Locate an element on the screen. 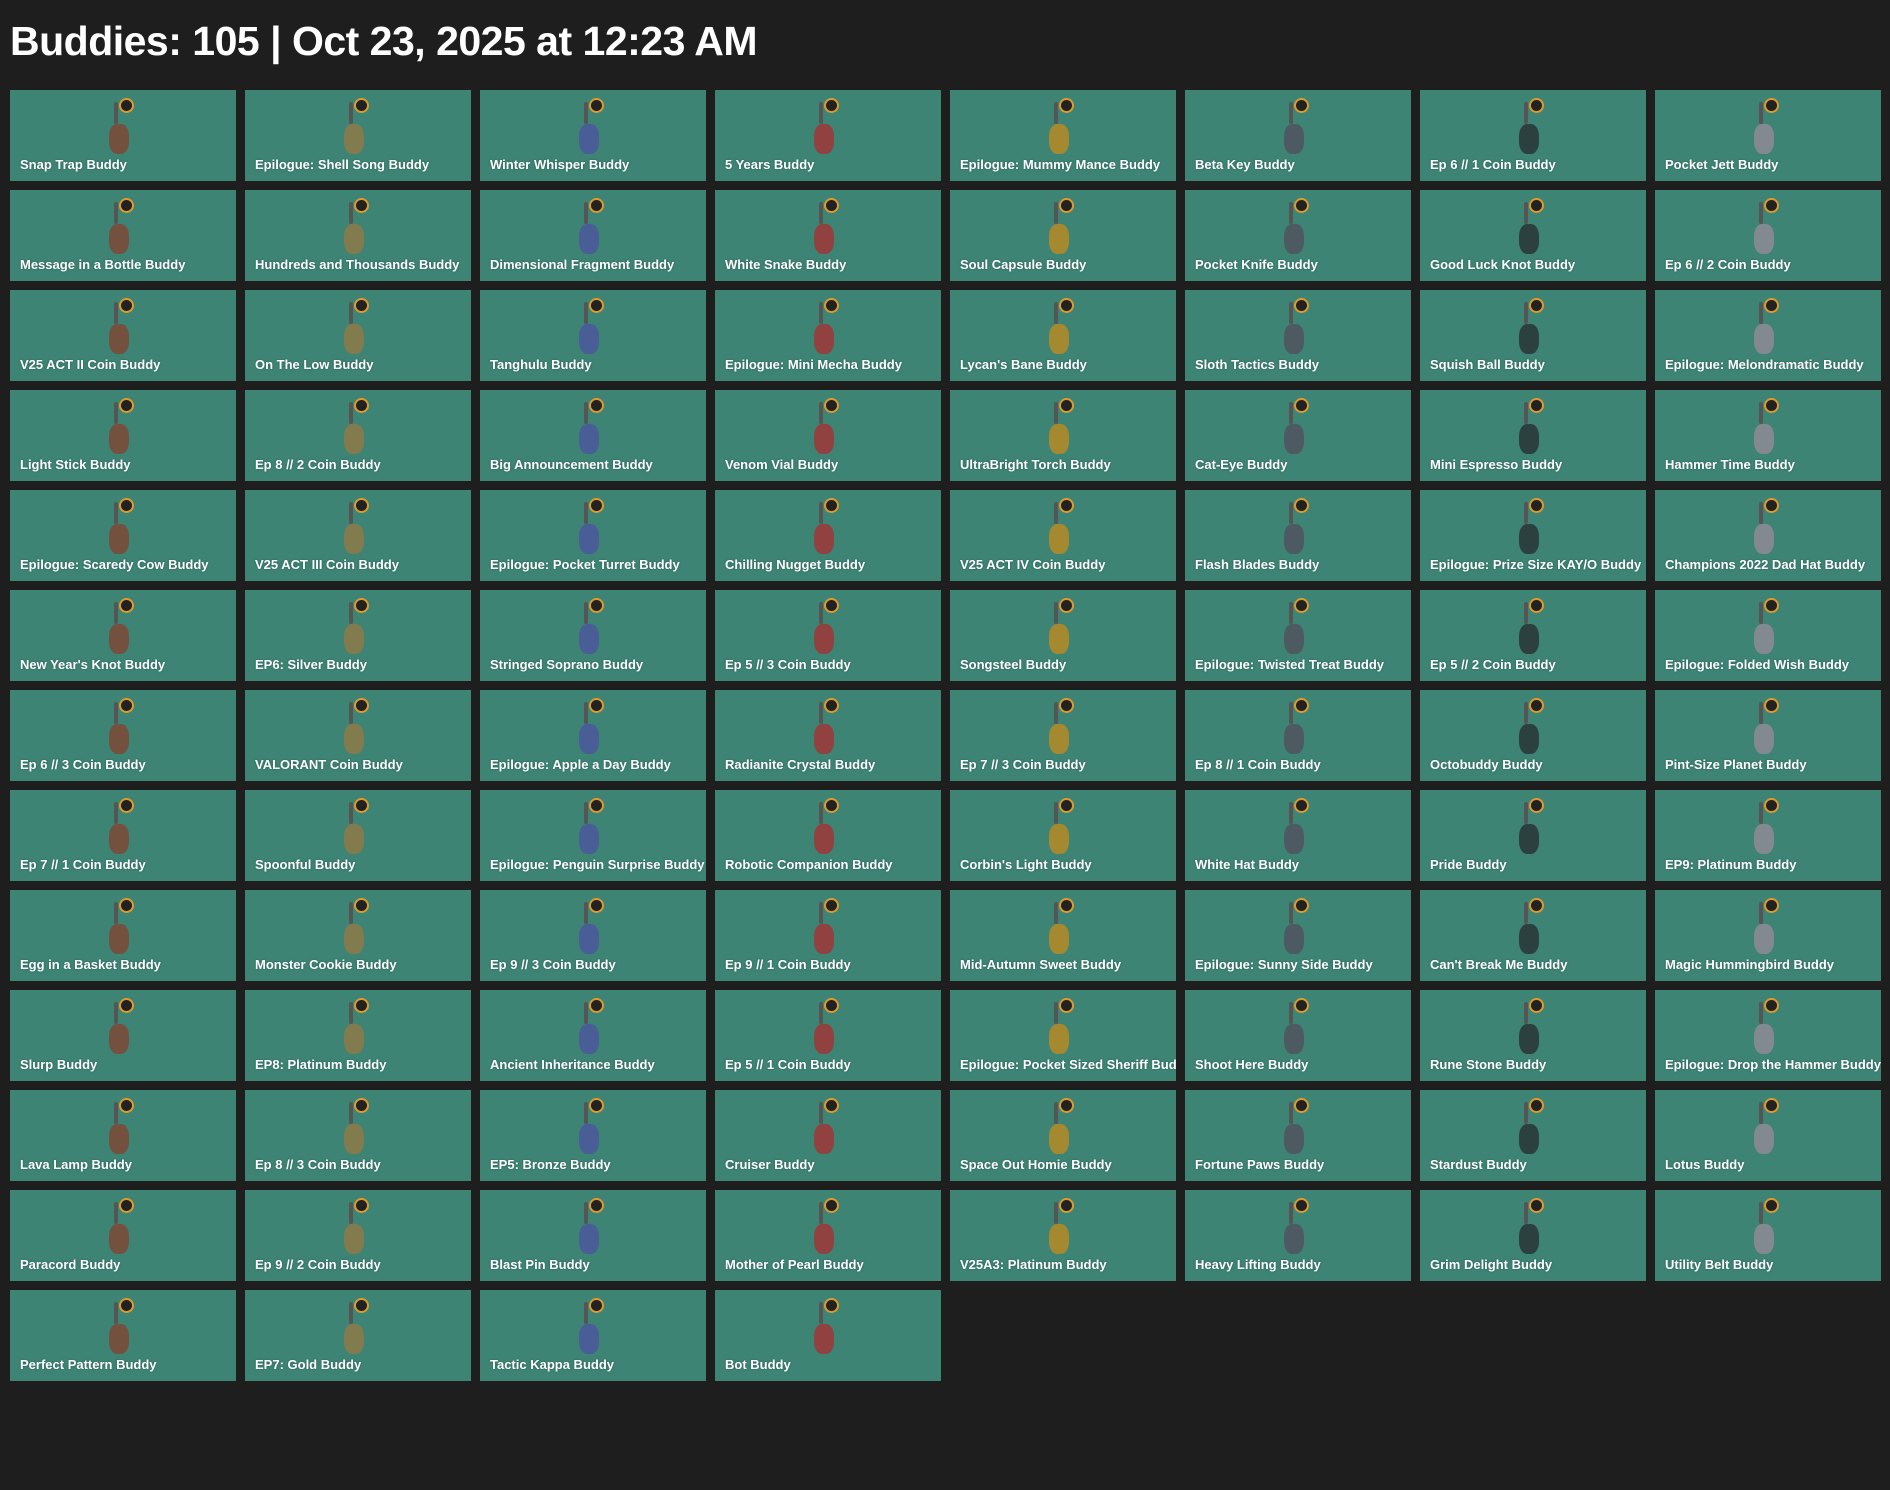  buddy-tile: Epilogue: Melondramatic Buddy is located at coordinates (1768, 335).